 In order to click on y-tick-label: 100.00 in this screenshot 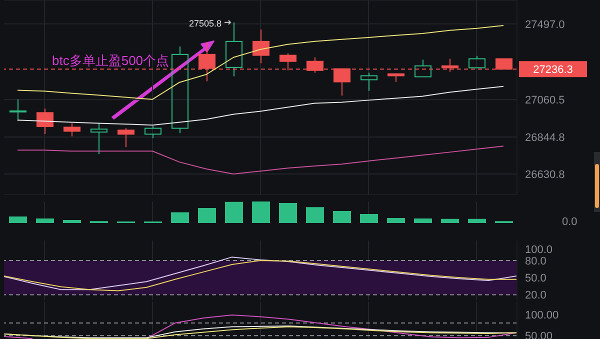, I will do `click(542, 316)`.